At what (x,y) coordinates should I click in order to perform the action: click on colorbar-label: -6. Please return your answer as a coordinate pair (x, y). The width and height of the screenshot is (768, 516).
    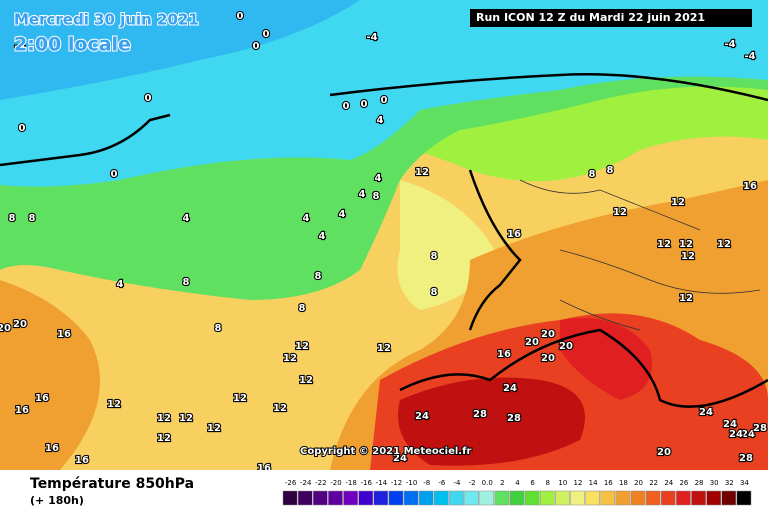
    Looking at the image, I should click on (442, 483).